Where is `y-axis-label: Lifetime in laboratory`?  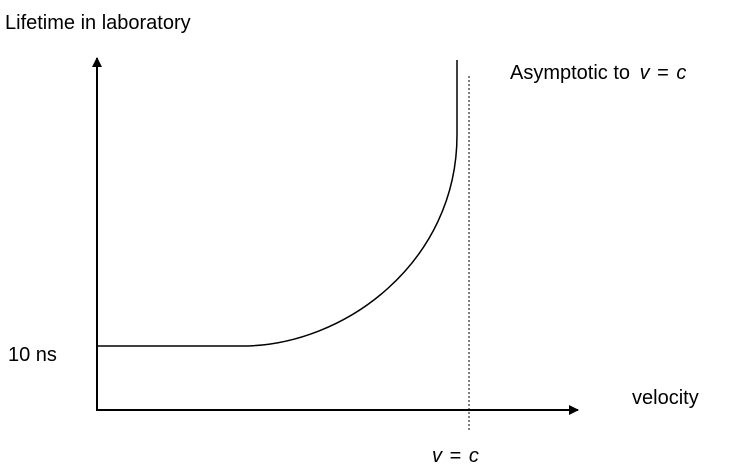 y-axis-label: Lifetime in laboratory is located at coordinates (98, 23).